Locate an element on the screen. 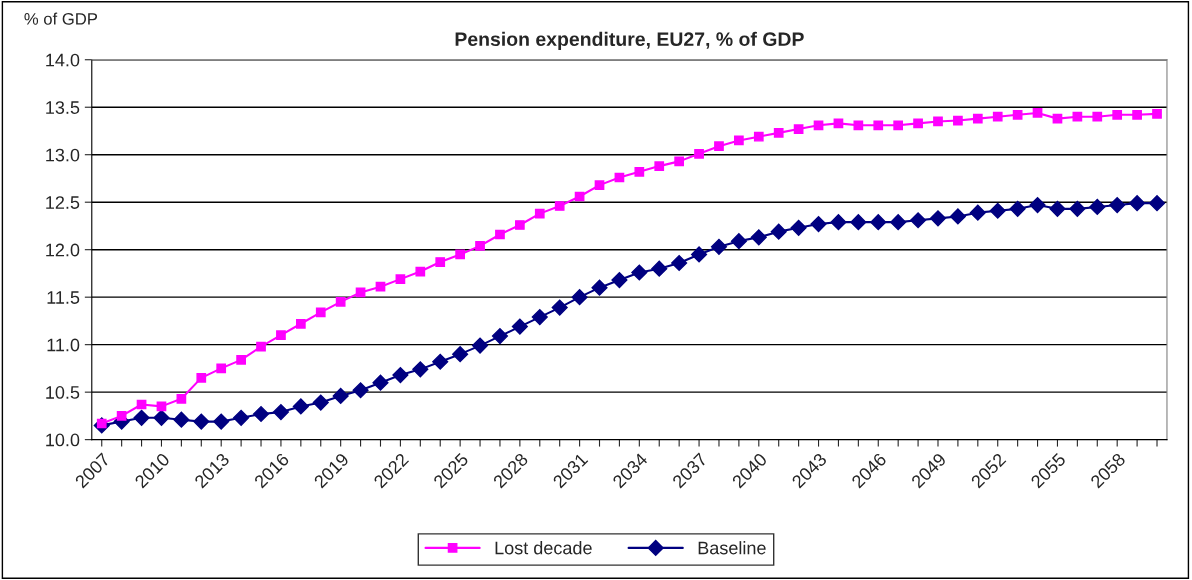  y-tick-label: 13.5 is located at coordinates (63, 107).